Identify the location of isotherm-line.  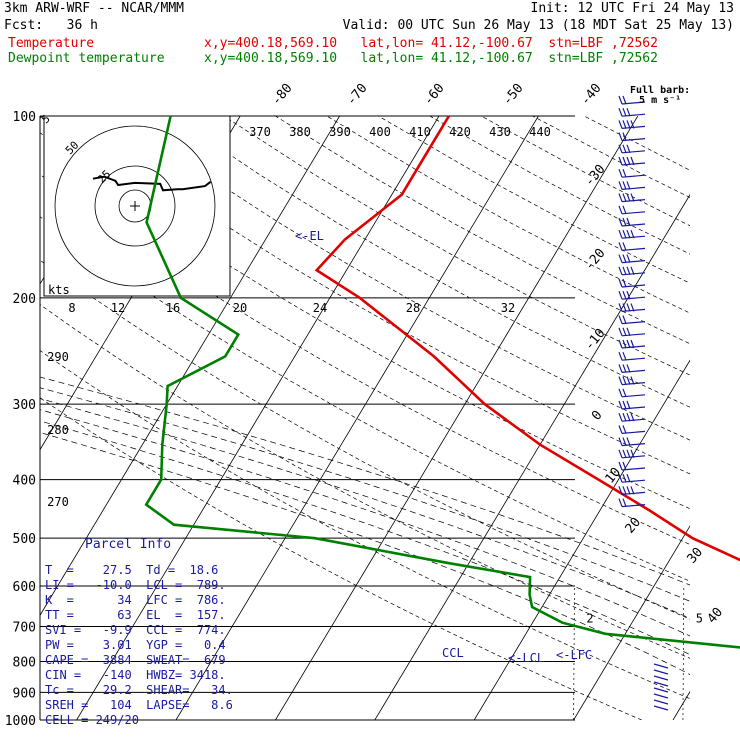
(631, 622).